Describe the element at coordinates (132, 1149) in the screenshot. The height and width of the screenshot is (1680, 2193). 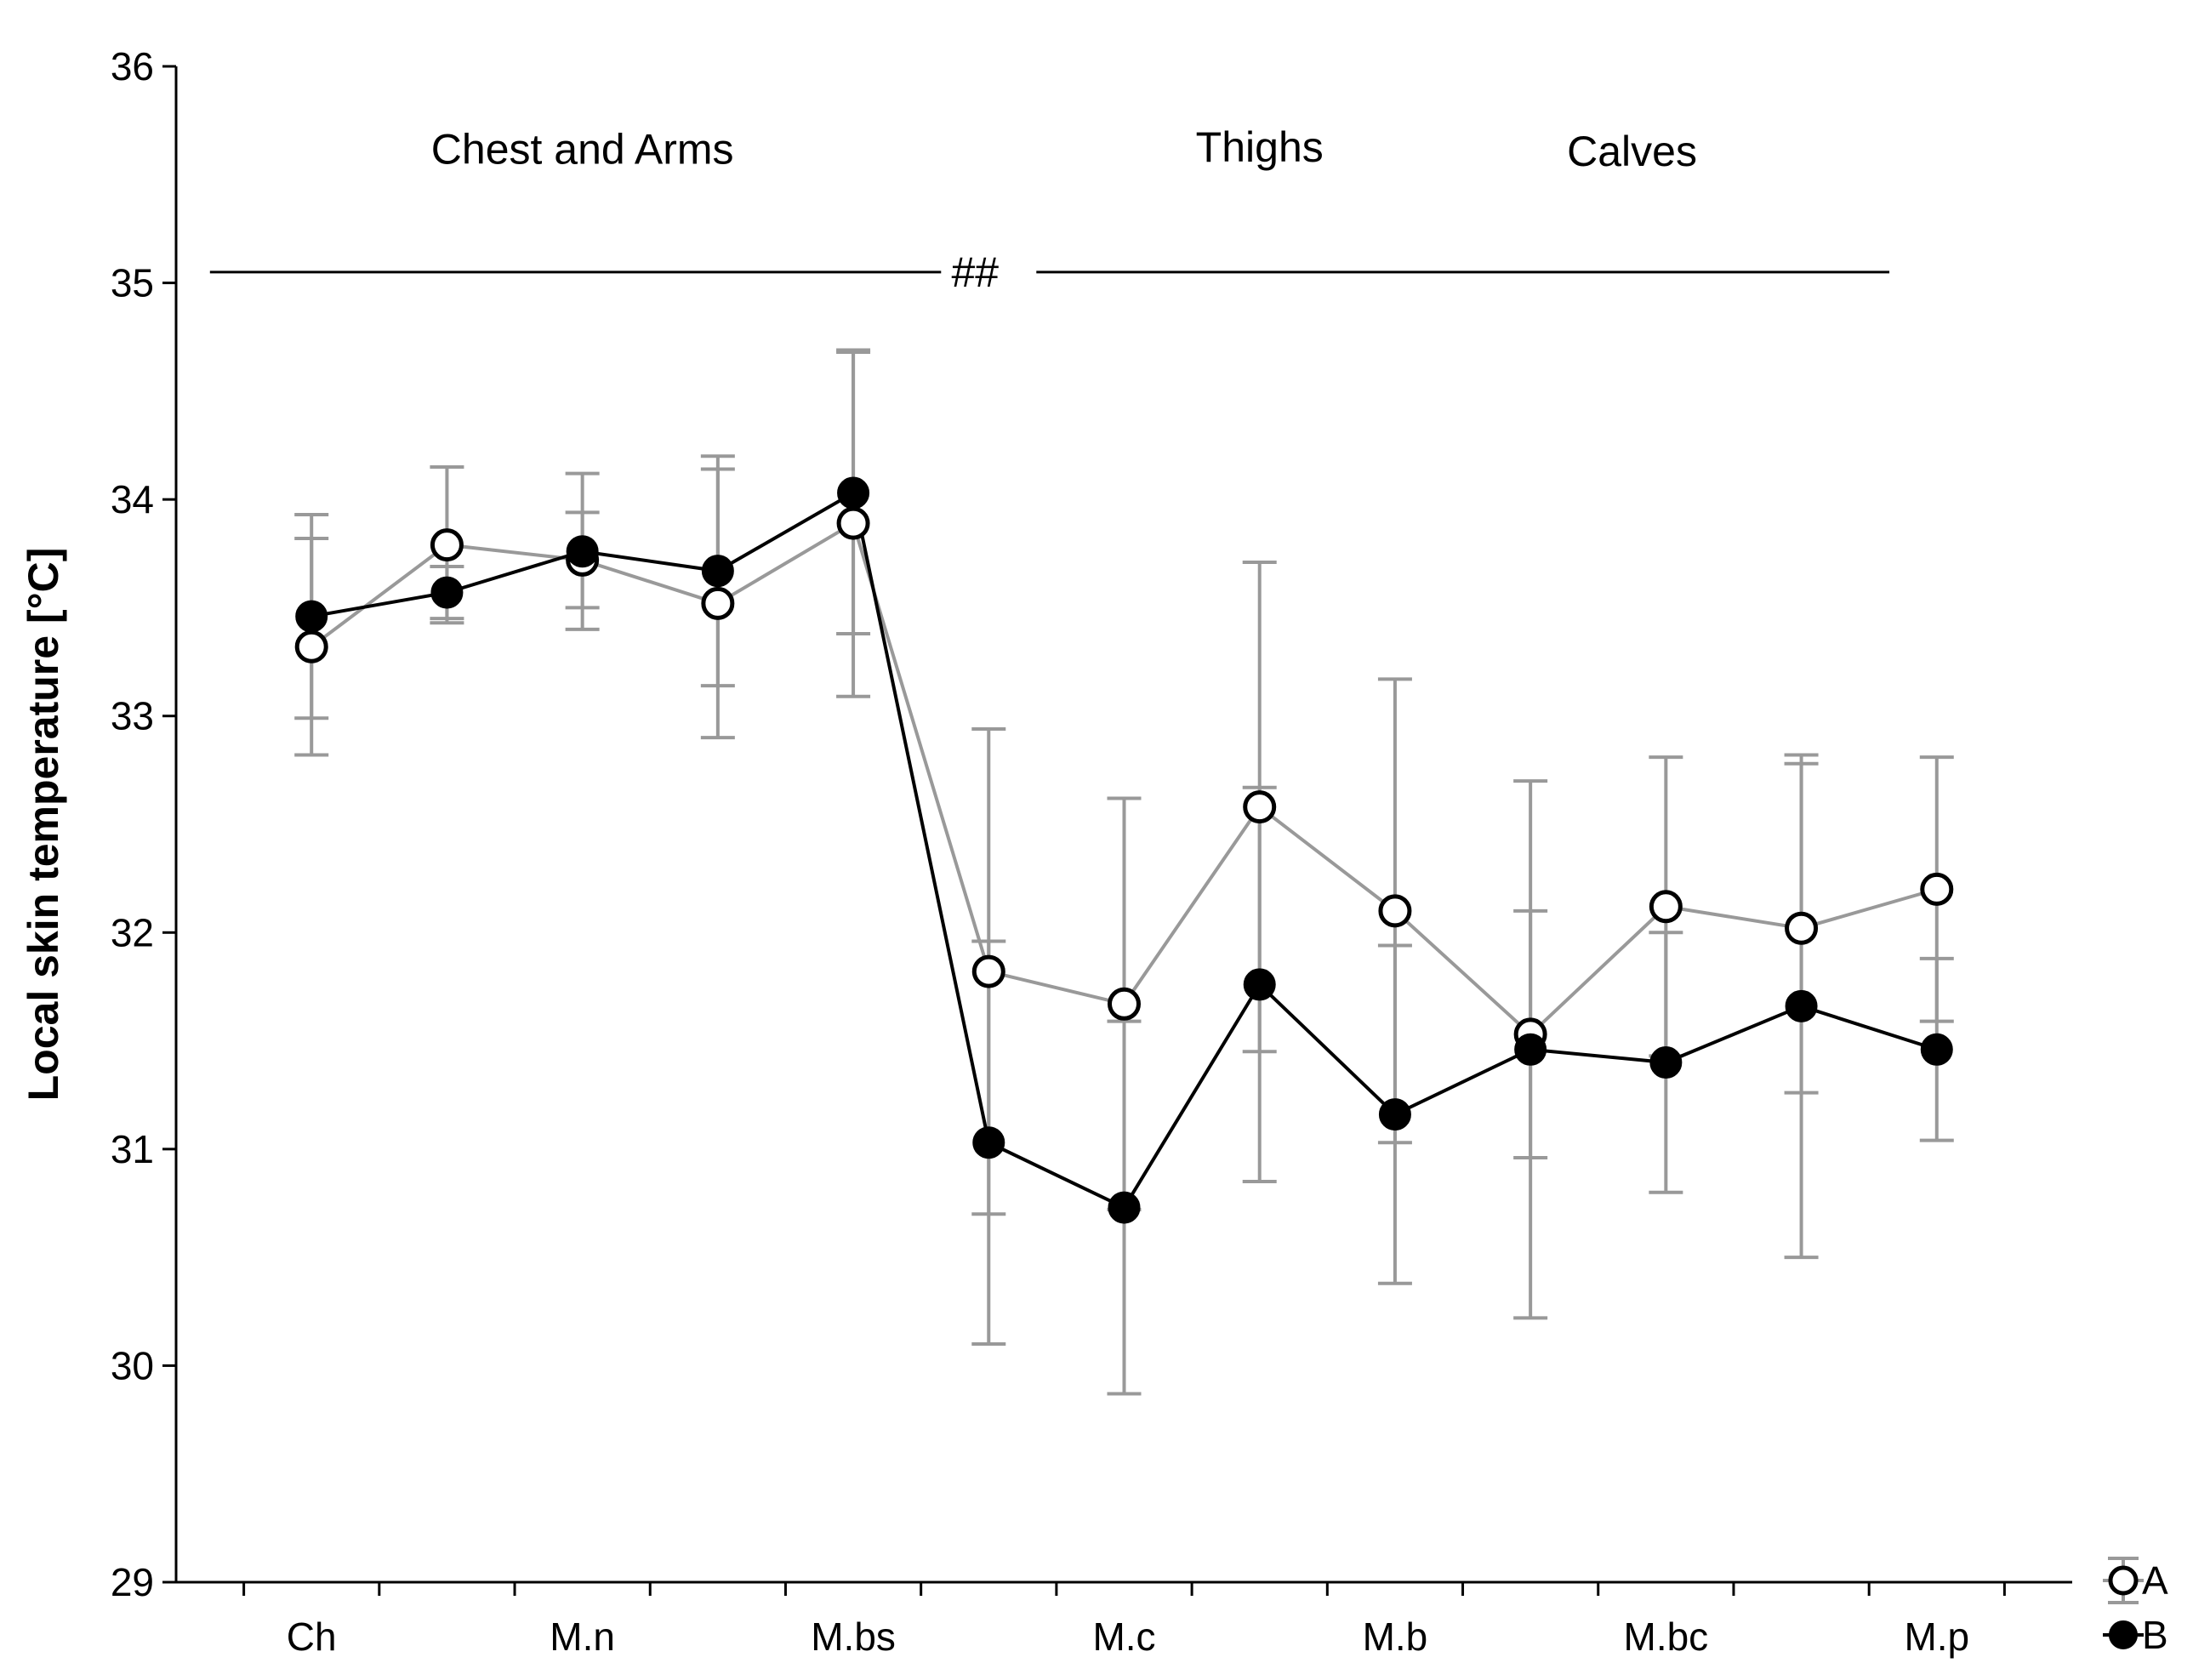
I see `y-tick-label: 31` at that location.